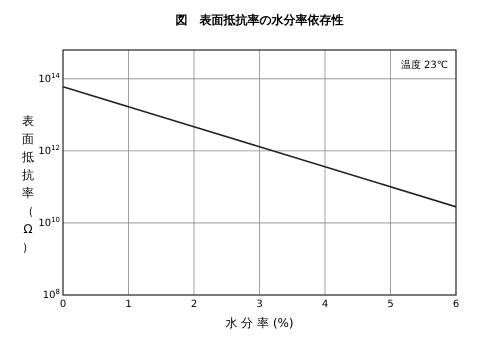  Describe the element at coordinates (49, 150) in the screenshot. I see `y-tick-label: 10$^{12}$` at that location.